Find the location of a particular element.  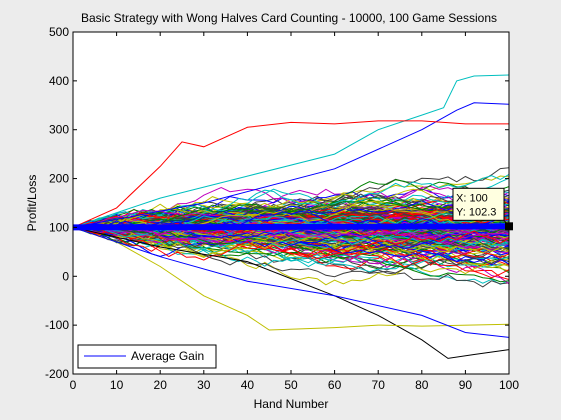

y-tick-label: 300 is located at coordinates (59, 130).